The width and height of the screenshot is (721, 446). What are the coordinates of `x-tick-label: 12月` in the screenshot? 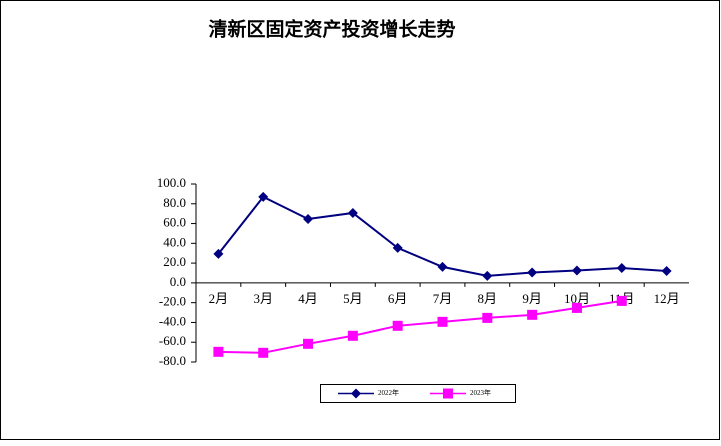 It's located at (667, 298).